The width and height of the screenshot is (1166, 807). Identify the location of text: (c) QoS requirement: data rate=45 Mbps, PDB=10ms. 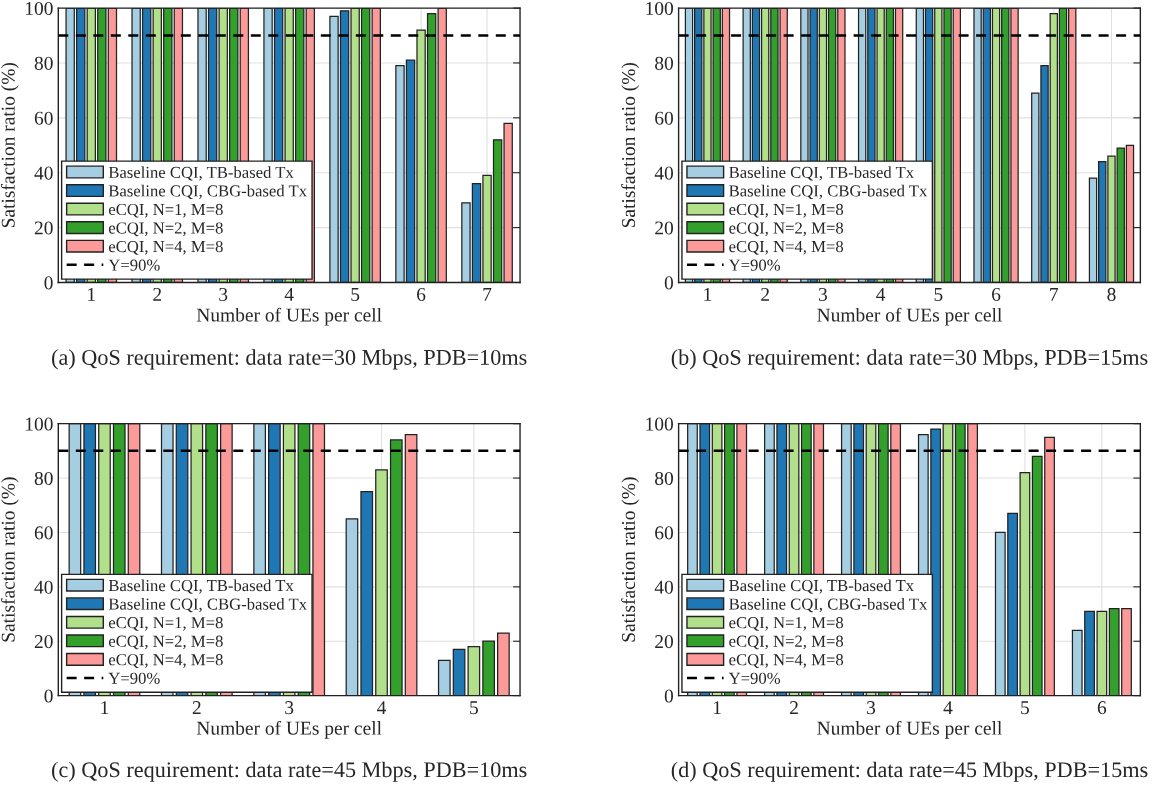
(289, 771).